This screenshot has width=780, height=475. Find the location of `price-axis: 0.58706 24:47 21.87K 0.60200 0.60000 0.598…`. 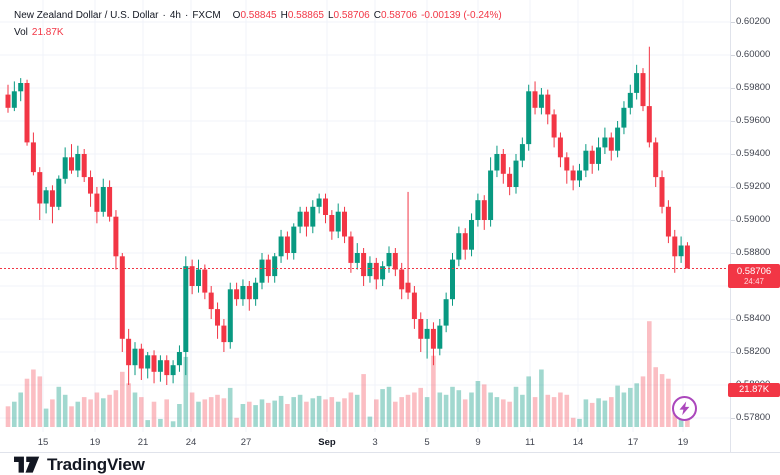

price-axis: 0.58706 24:47 21.87K 0.60200 0.60000 0.598… is located at coordinates (754, 226).